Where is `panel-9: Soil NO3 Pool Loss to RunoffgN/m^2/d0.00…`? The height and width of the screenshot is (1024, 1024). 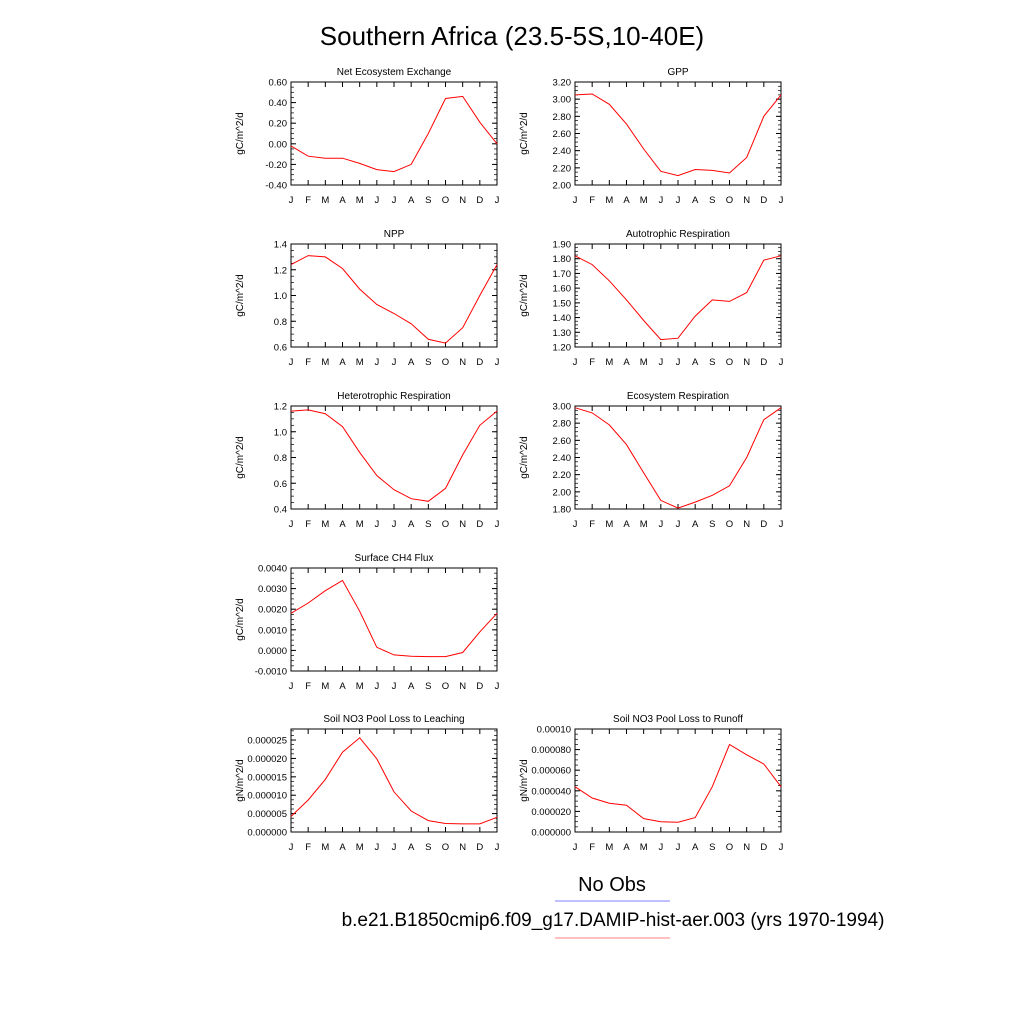
panel-9: Soil NO3 Pool Loss to RunoffgN/m^2/d0.00… is located at coordinates (651, 783).